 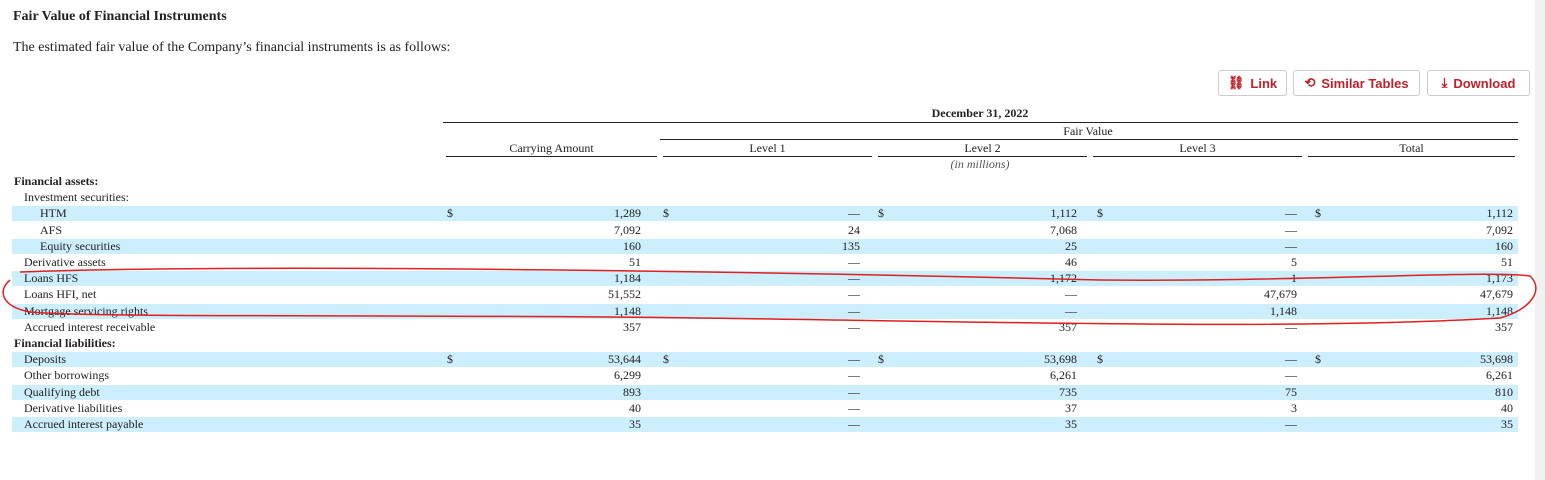 What do you see at coordinates (51, 278) in the screenshot?
I see `row-label: Loans HFS` at bounding box center [51, 278].